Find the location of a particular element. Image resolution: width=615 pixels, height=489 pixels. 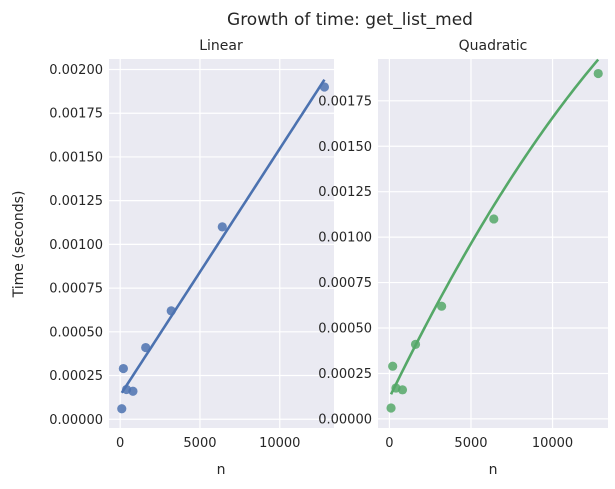

linear-y-tick-label: 0.00150 is located at coordinates (76, 157).